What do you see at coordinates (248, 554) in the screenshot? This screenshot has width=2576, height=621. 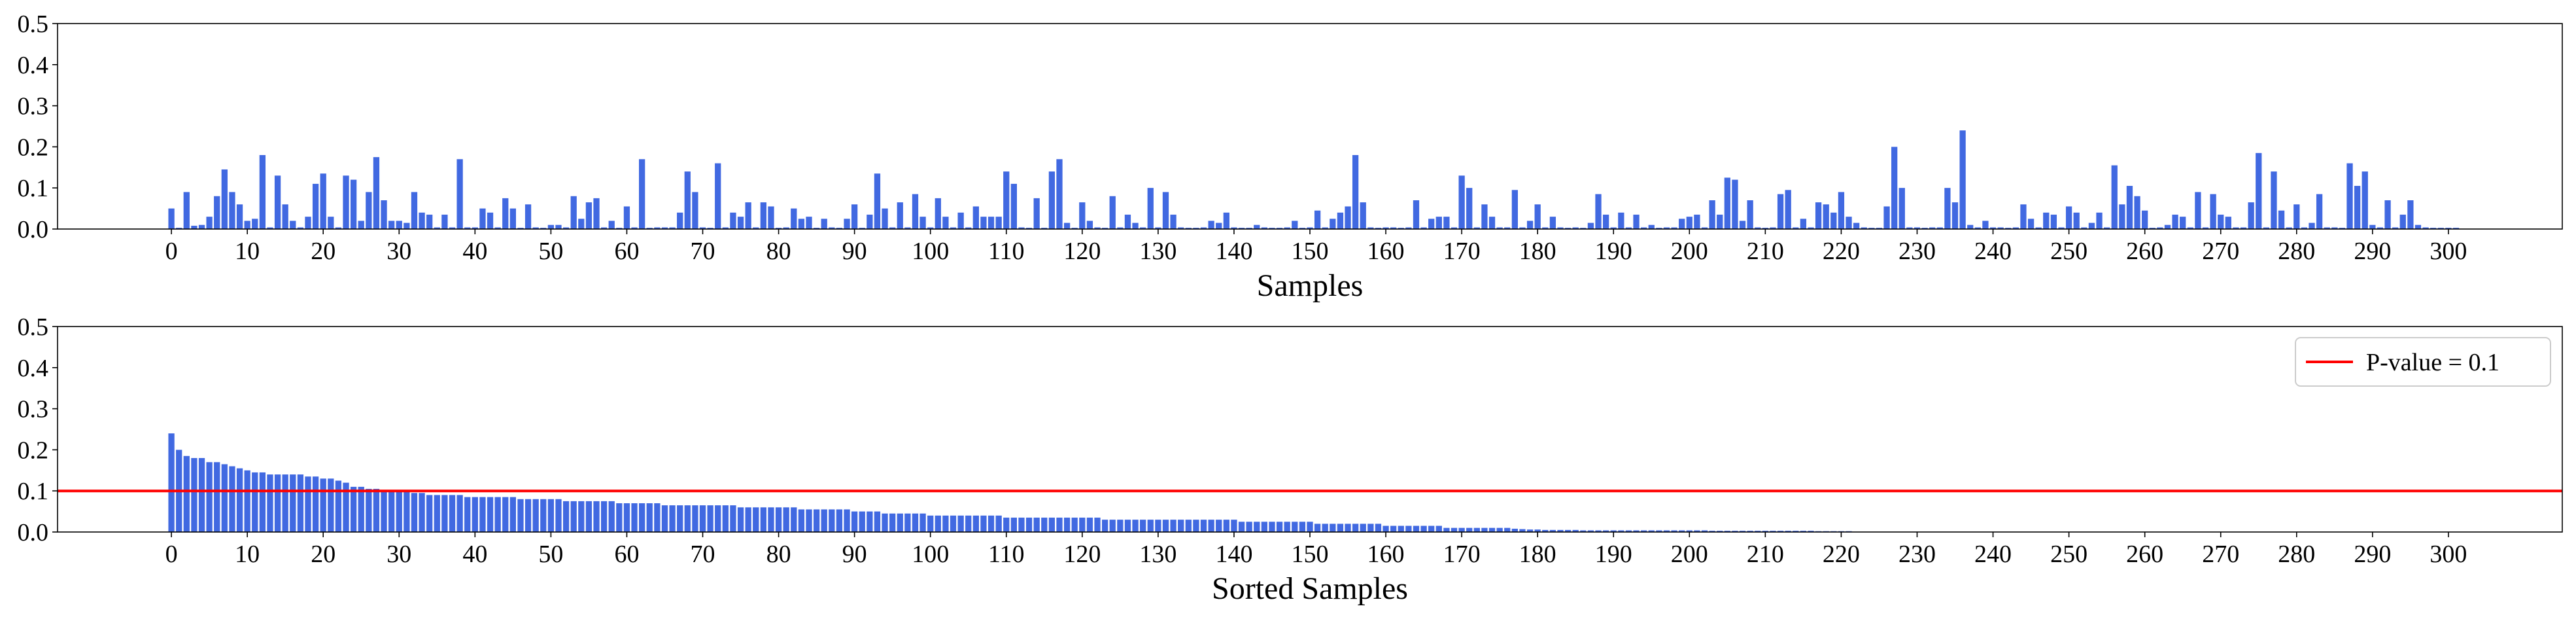 I see `bottom-xtick-label-1: 10` at bounding box center [248, 554].